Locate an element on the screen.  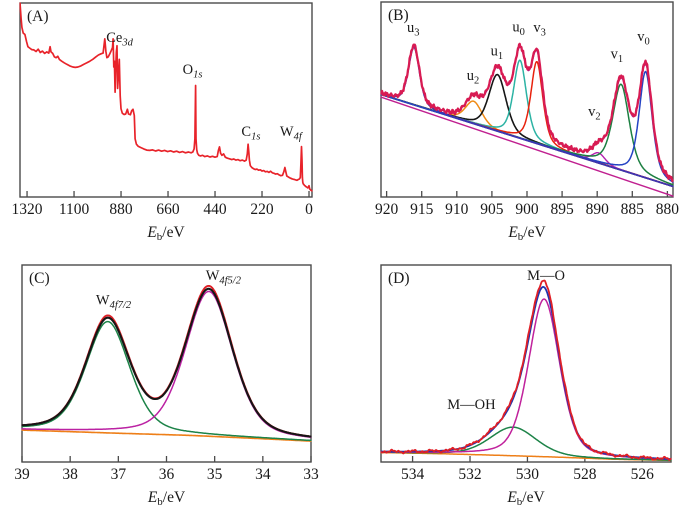
x-tick-label: 34 is located at coordinates (263, 474).